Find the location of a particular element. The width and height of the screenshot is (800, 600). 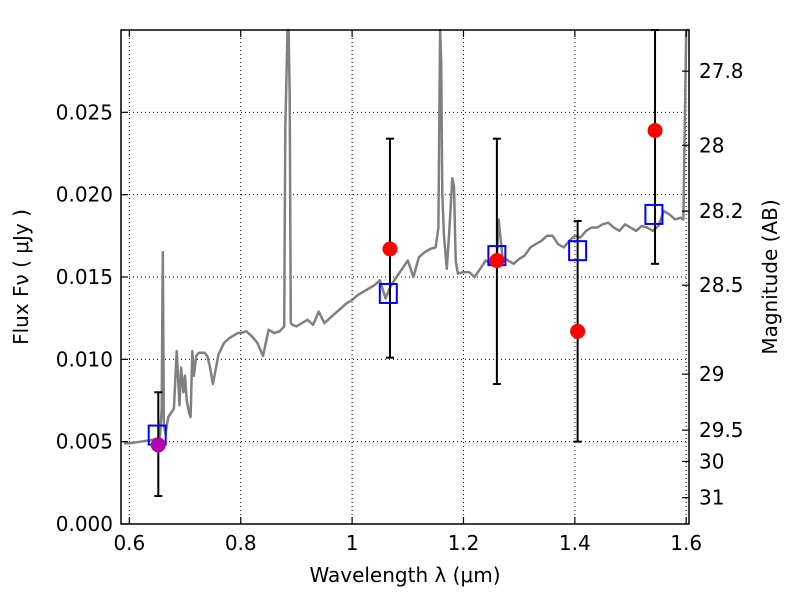

y2-tick-label: 29.5 is located at coordinates (721, 430).